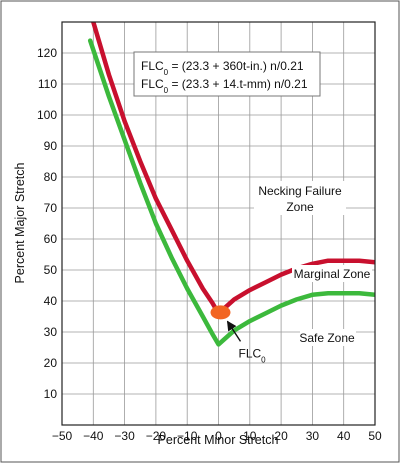 The width and height of the screenshot is (400, 463). What do you see at coordinates (300, 191) in the screenshot?
I see `zone-label-necking-1: Necking Failure` at bounding box center [300, 191].